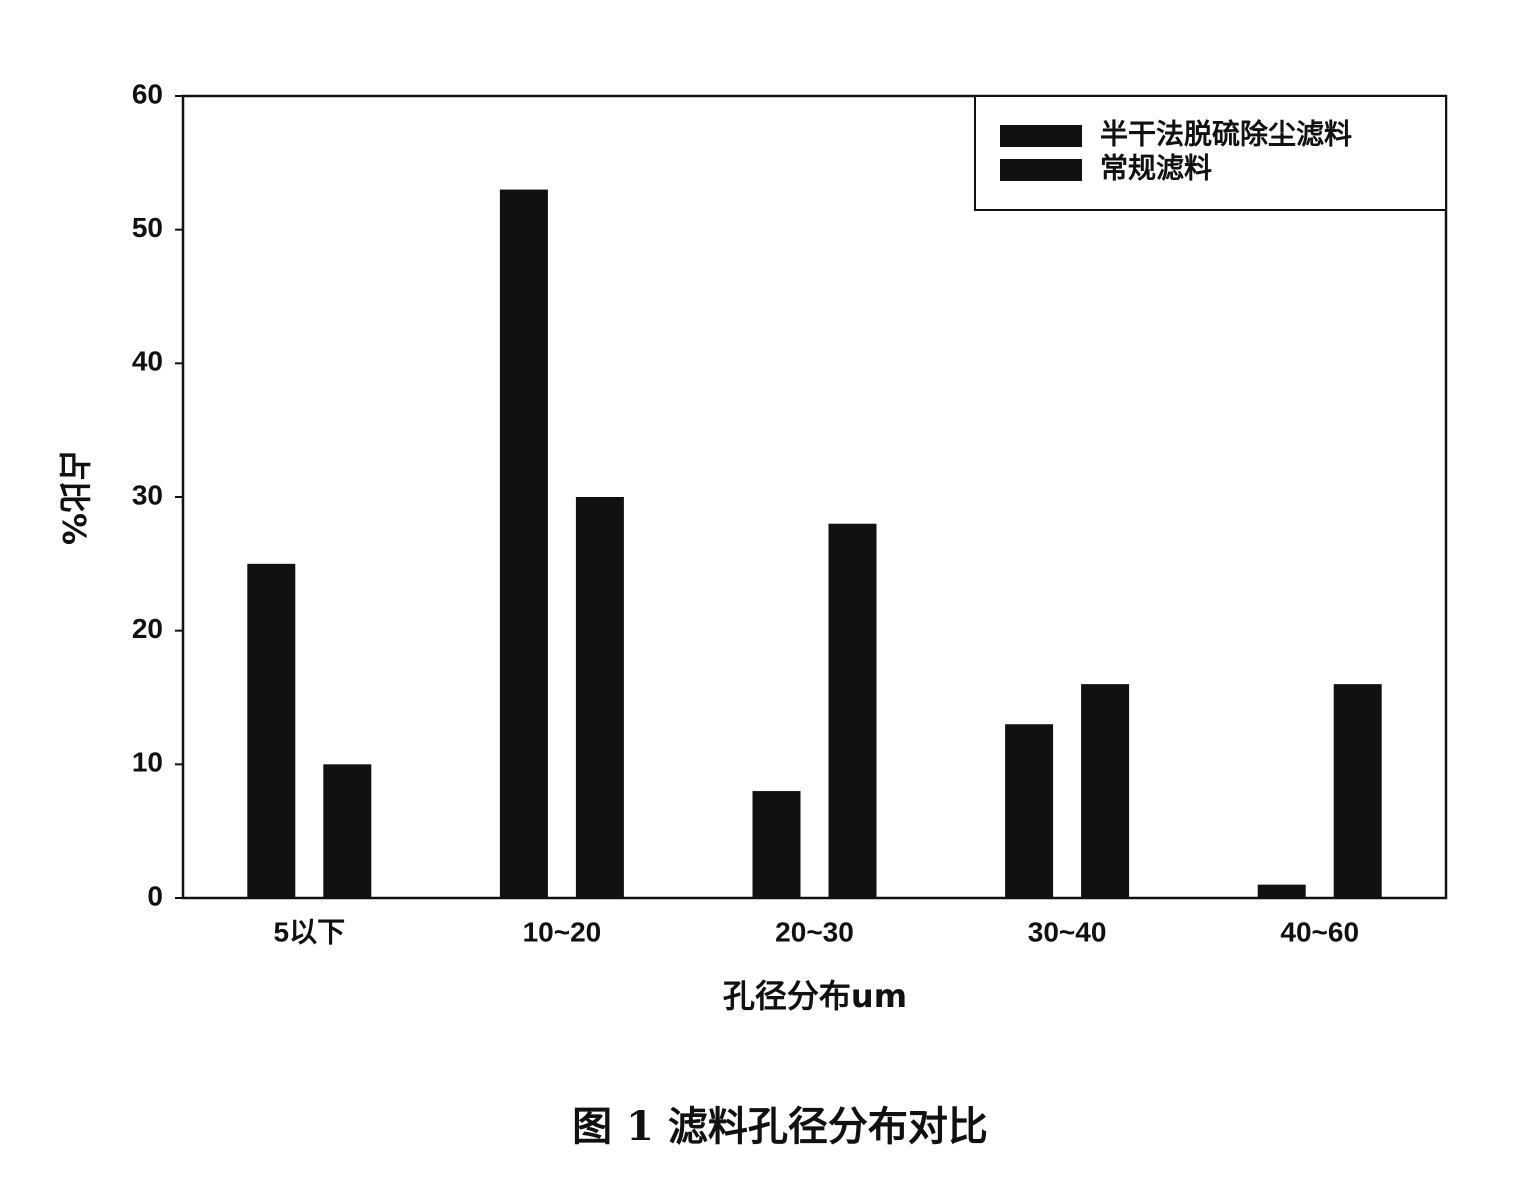 This screenshot has width=1536, height=1204. What do you see at coordinates (74, 497) in the screenshot?
I see `y-axis-label: 占比%` at bounding box center [74, 497].